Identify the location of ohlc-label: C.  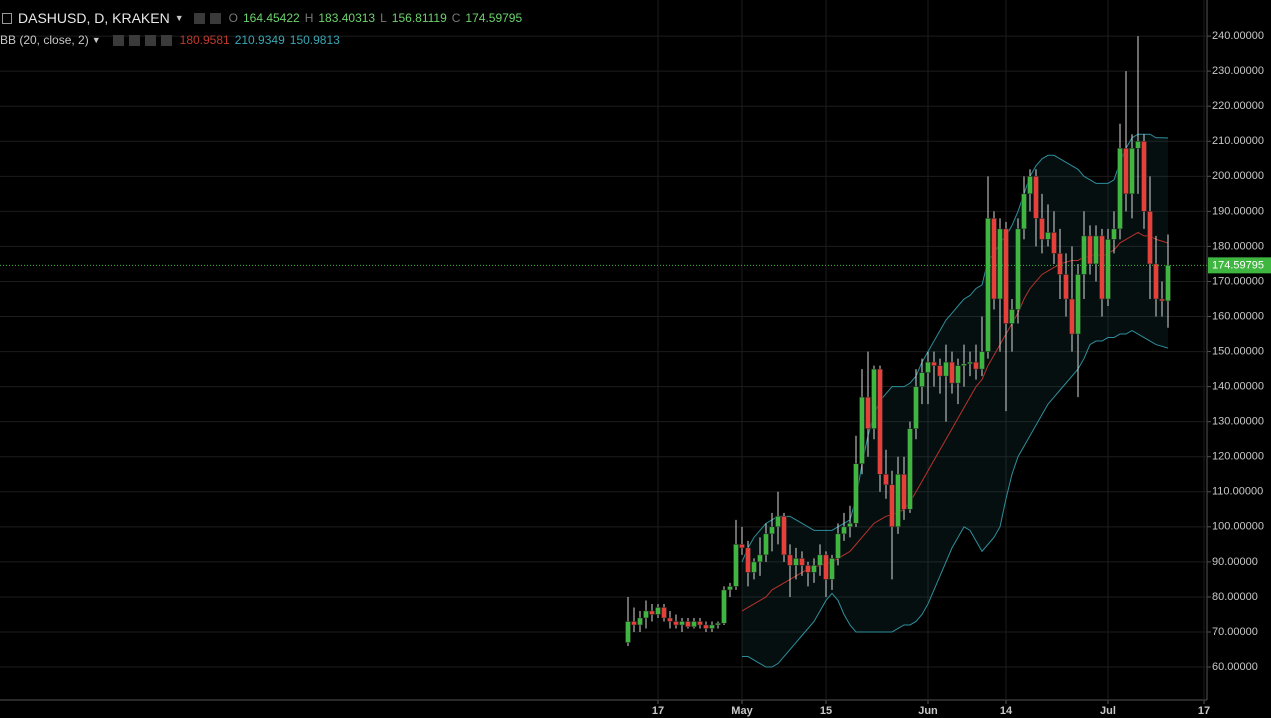
(456, 18).